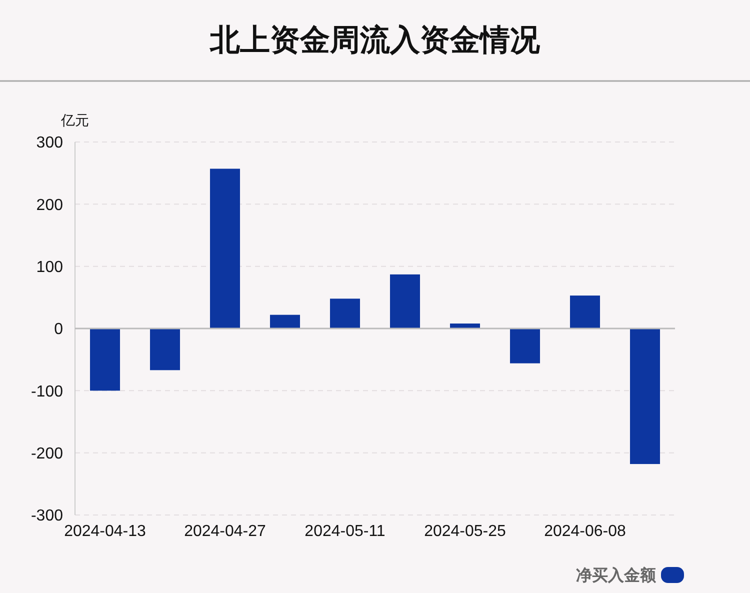  What do you see at coordinates (465, 531) in the screenshot?
I see `x-tick-label: 2024-05-25` at bounding box center [465, 531].